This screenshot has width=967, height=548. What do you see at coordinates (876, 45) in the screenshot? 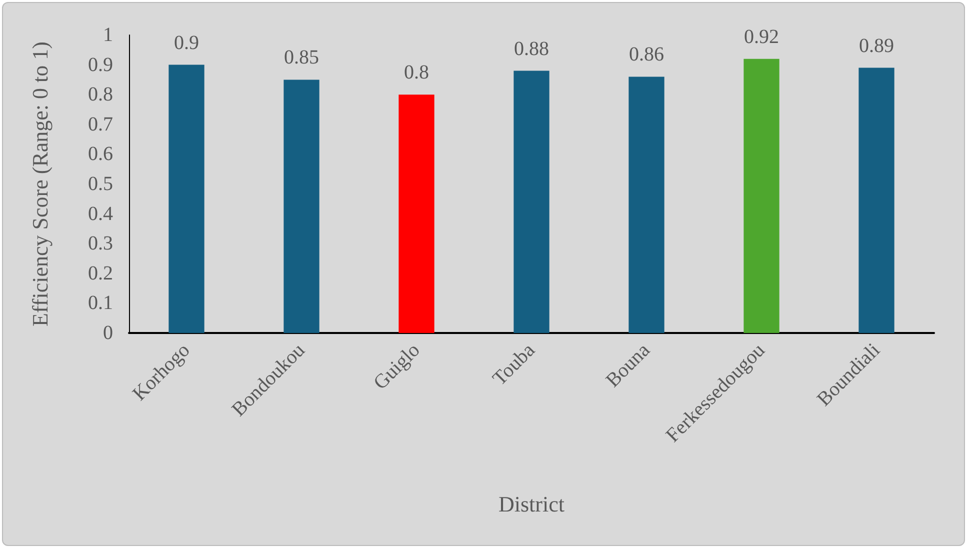
I see `data-label: 0.89` at bounding box center [876, 45].